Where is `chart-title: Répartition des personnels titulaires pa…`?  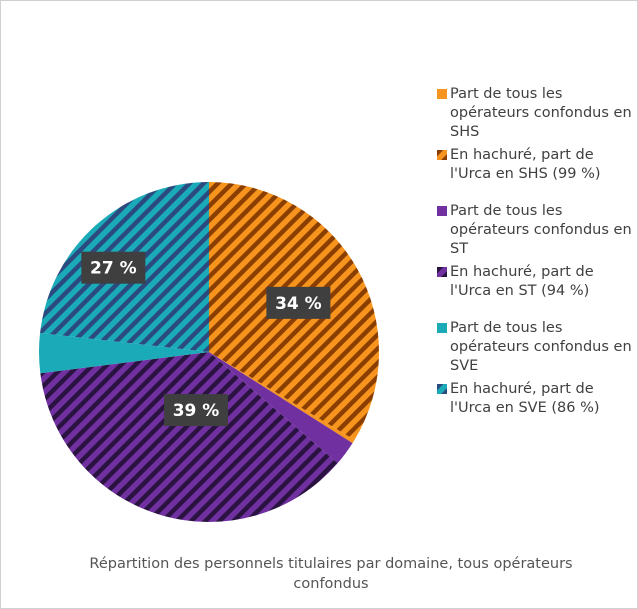 chart-title: Répartition des personnels titulaires pa… is located at coordinates (331, 574).